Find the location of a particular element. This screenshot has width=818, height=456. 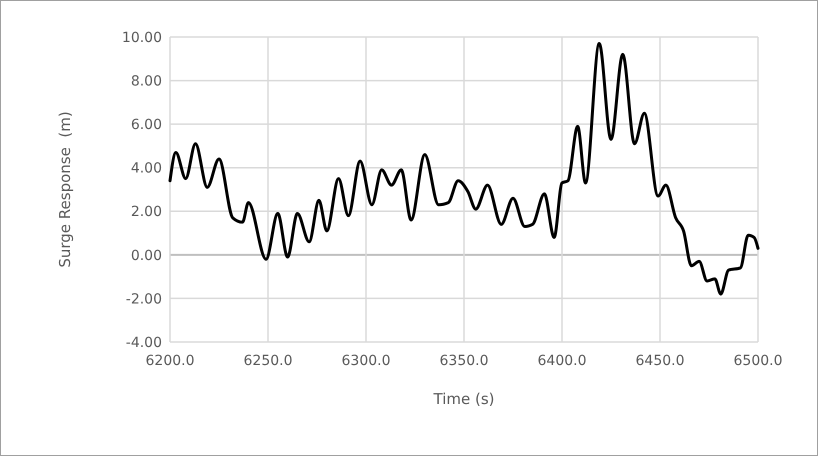

y-tick-label: -2.00 is located at coordinates (144, 299).